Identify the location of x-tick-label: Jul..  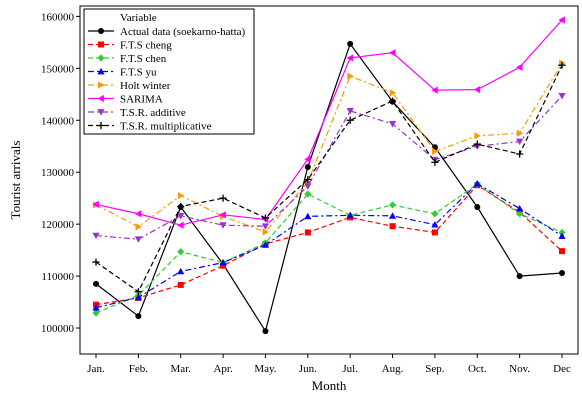
(350, 369).